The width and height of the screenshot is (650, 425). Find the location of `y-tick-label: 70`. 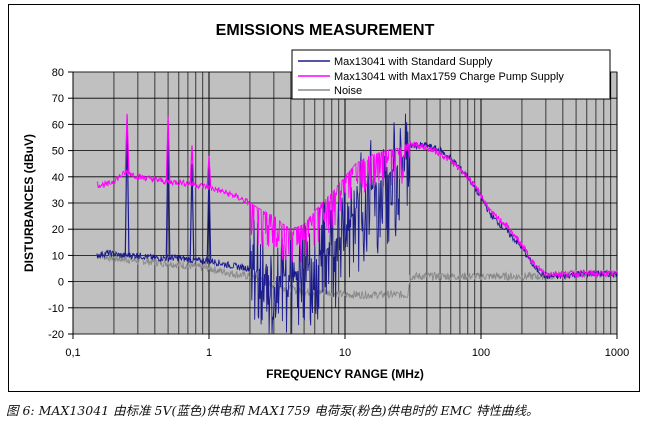

y-tick-label: 70 is located at coordinates (58, 99).